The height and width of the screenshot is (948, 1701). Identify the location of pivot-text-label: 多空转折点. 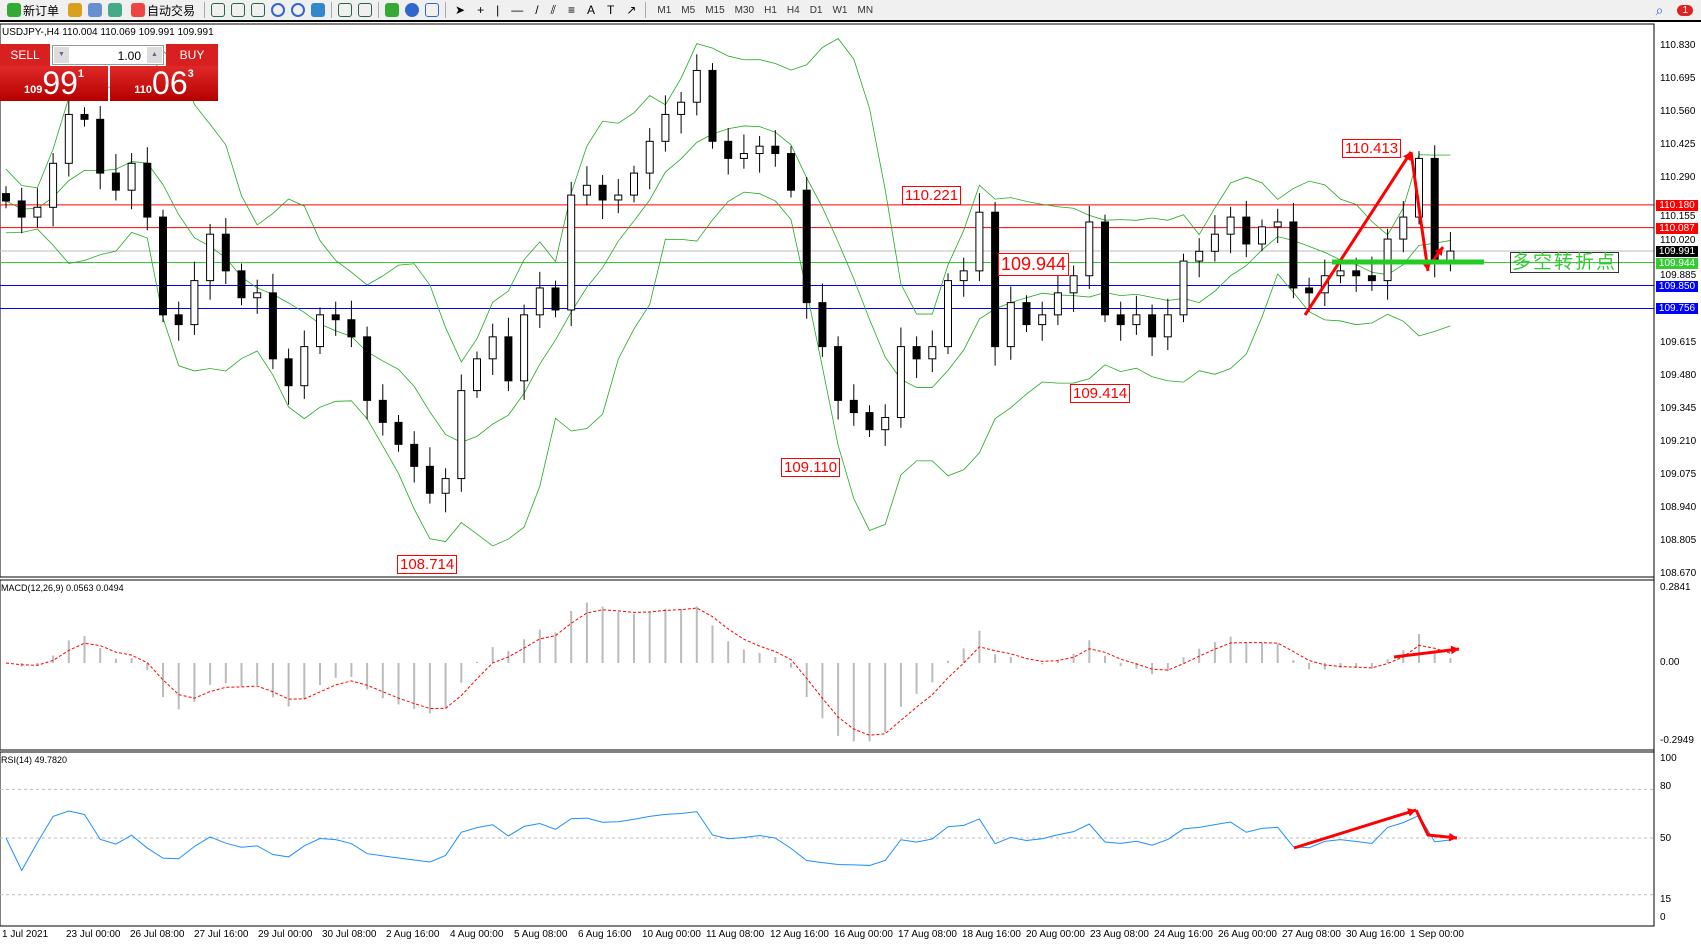
(1564, 262).